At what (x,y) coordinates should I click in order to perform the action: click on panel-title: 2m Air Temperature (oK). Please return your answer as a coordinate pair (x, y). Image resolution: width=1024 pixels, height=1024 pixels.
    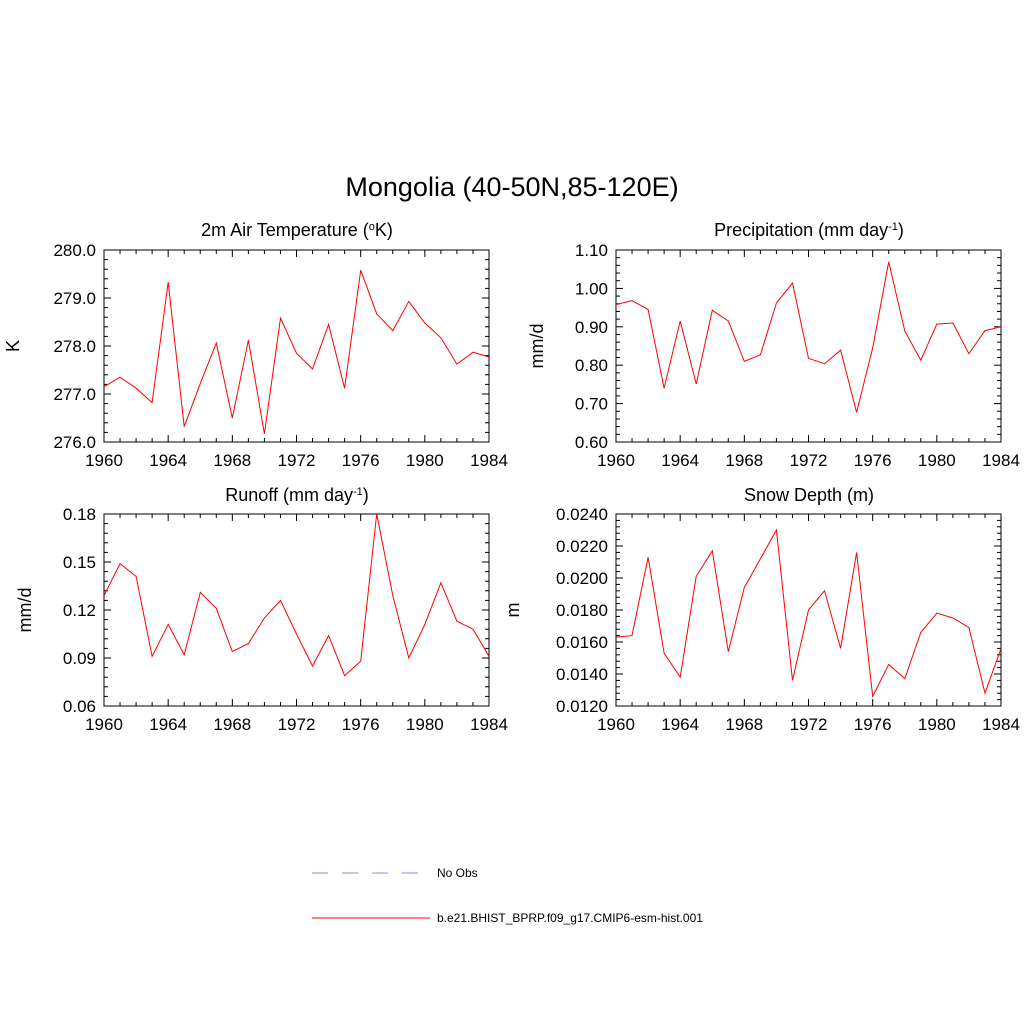
    Looking at the image, I should click on (297, 230).